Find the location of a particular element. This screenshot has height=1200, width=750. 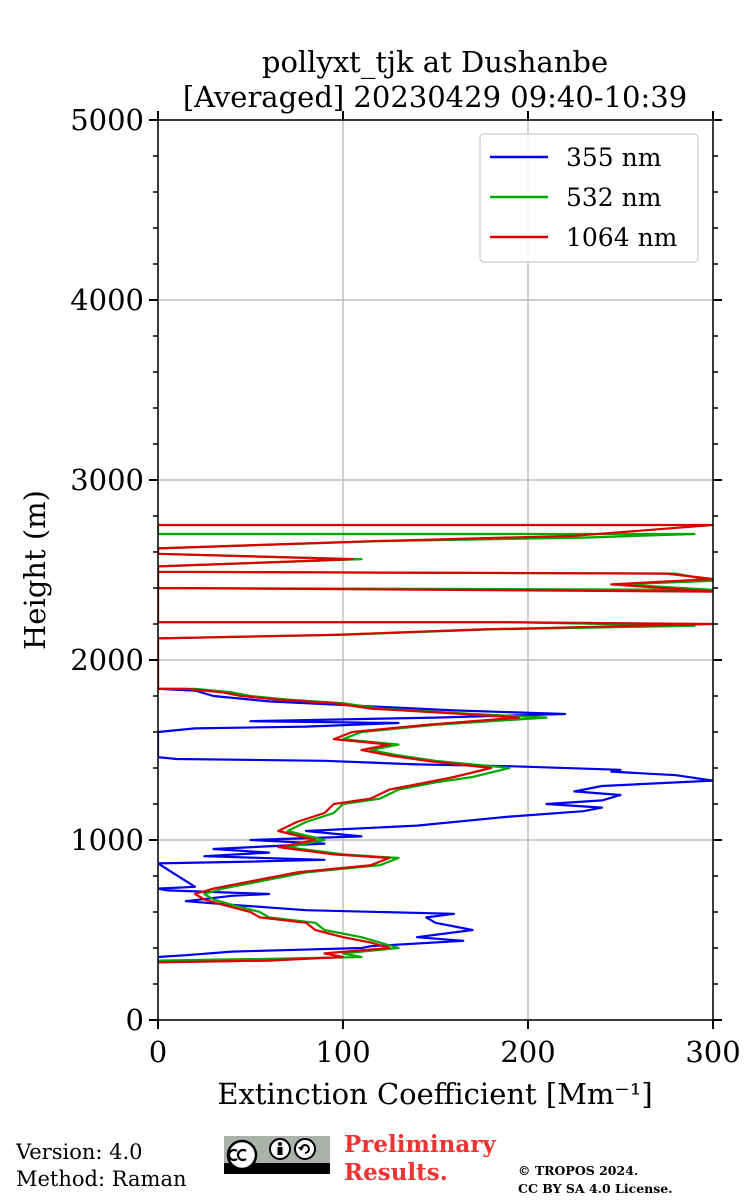

x-tick-label: 200 is located at coordinates (527, 1052).